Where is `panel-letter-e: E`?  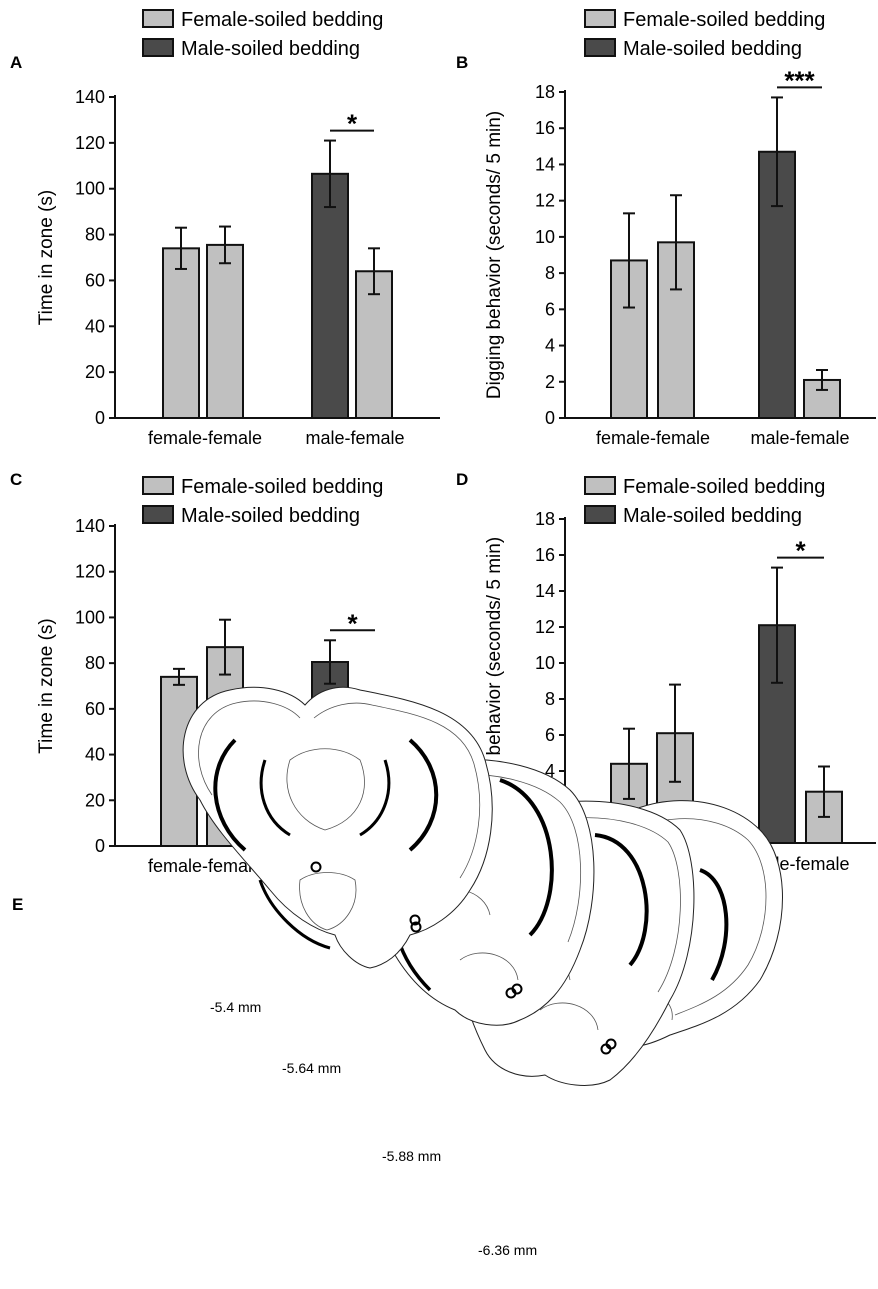
panel-letter-e: E is located at coordinates (17, 904).